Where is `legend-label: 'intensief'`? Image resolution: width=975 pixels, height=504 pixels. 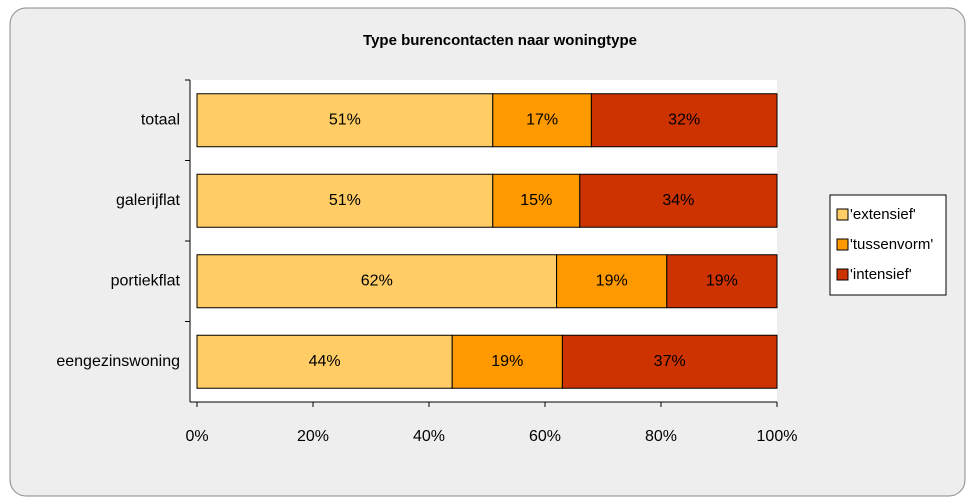 legend-label: 'intensief' is located at coordinates (881, 274).